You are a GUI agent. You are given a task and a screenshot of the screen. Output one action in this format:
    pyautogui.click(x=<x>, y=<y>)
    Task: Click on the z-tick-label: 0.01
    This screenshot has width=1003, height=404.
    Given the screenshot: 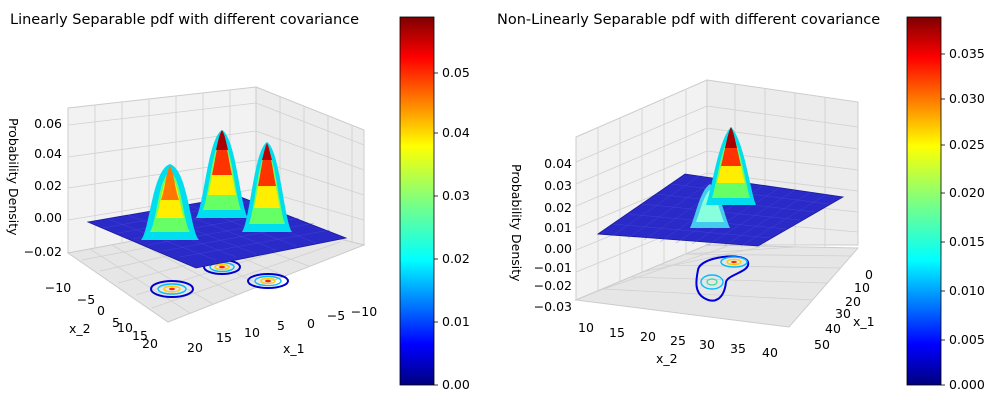 What is the action you would take?
    pyautogui.click(x=558, y=227)
    